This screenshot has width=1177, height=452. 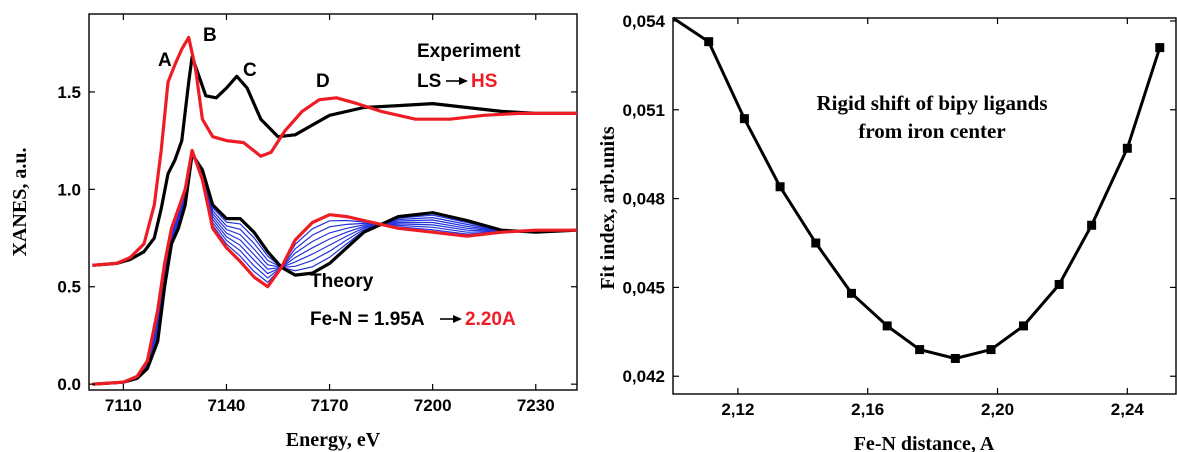 What do you see at coordinates (123, 405) in the screenshot?
I see `xanes-x-tick-label: 7110` at bounding box center [123, 405].